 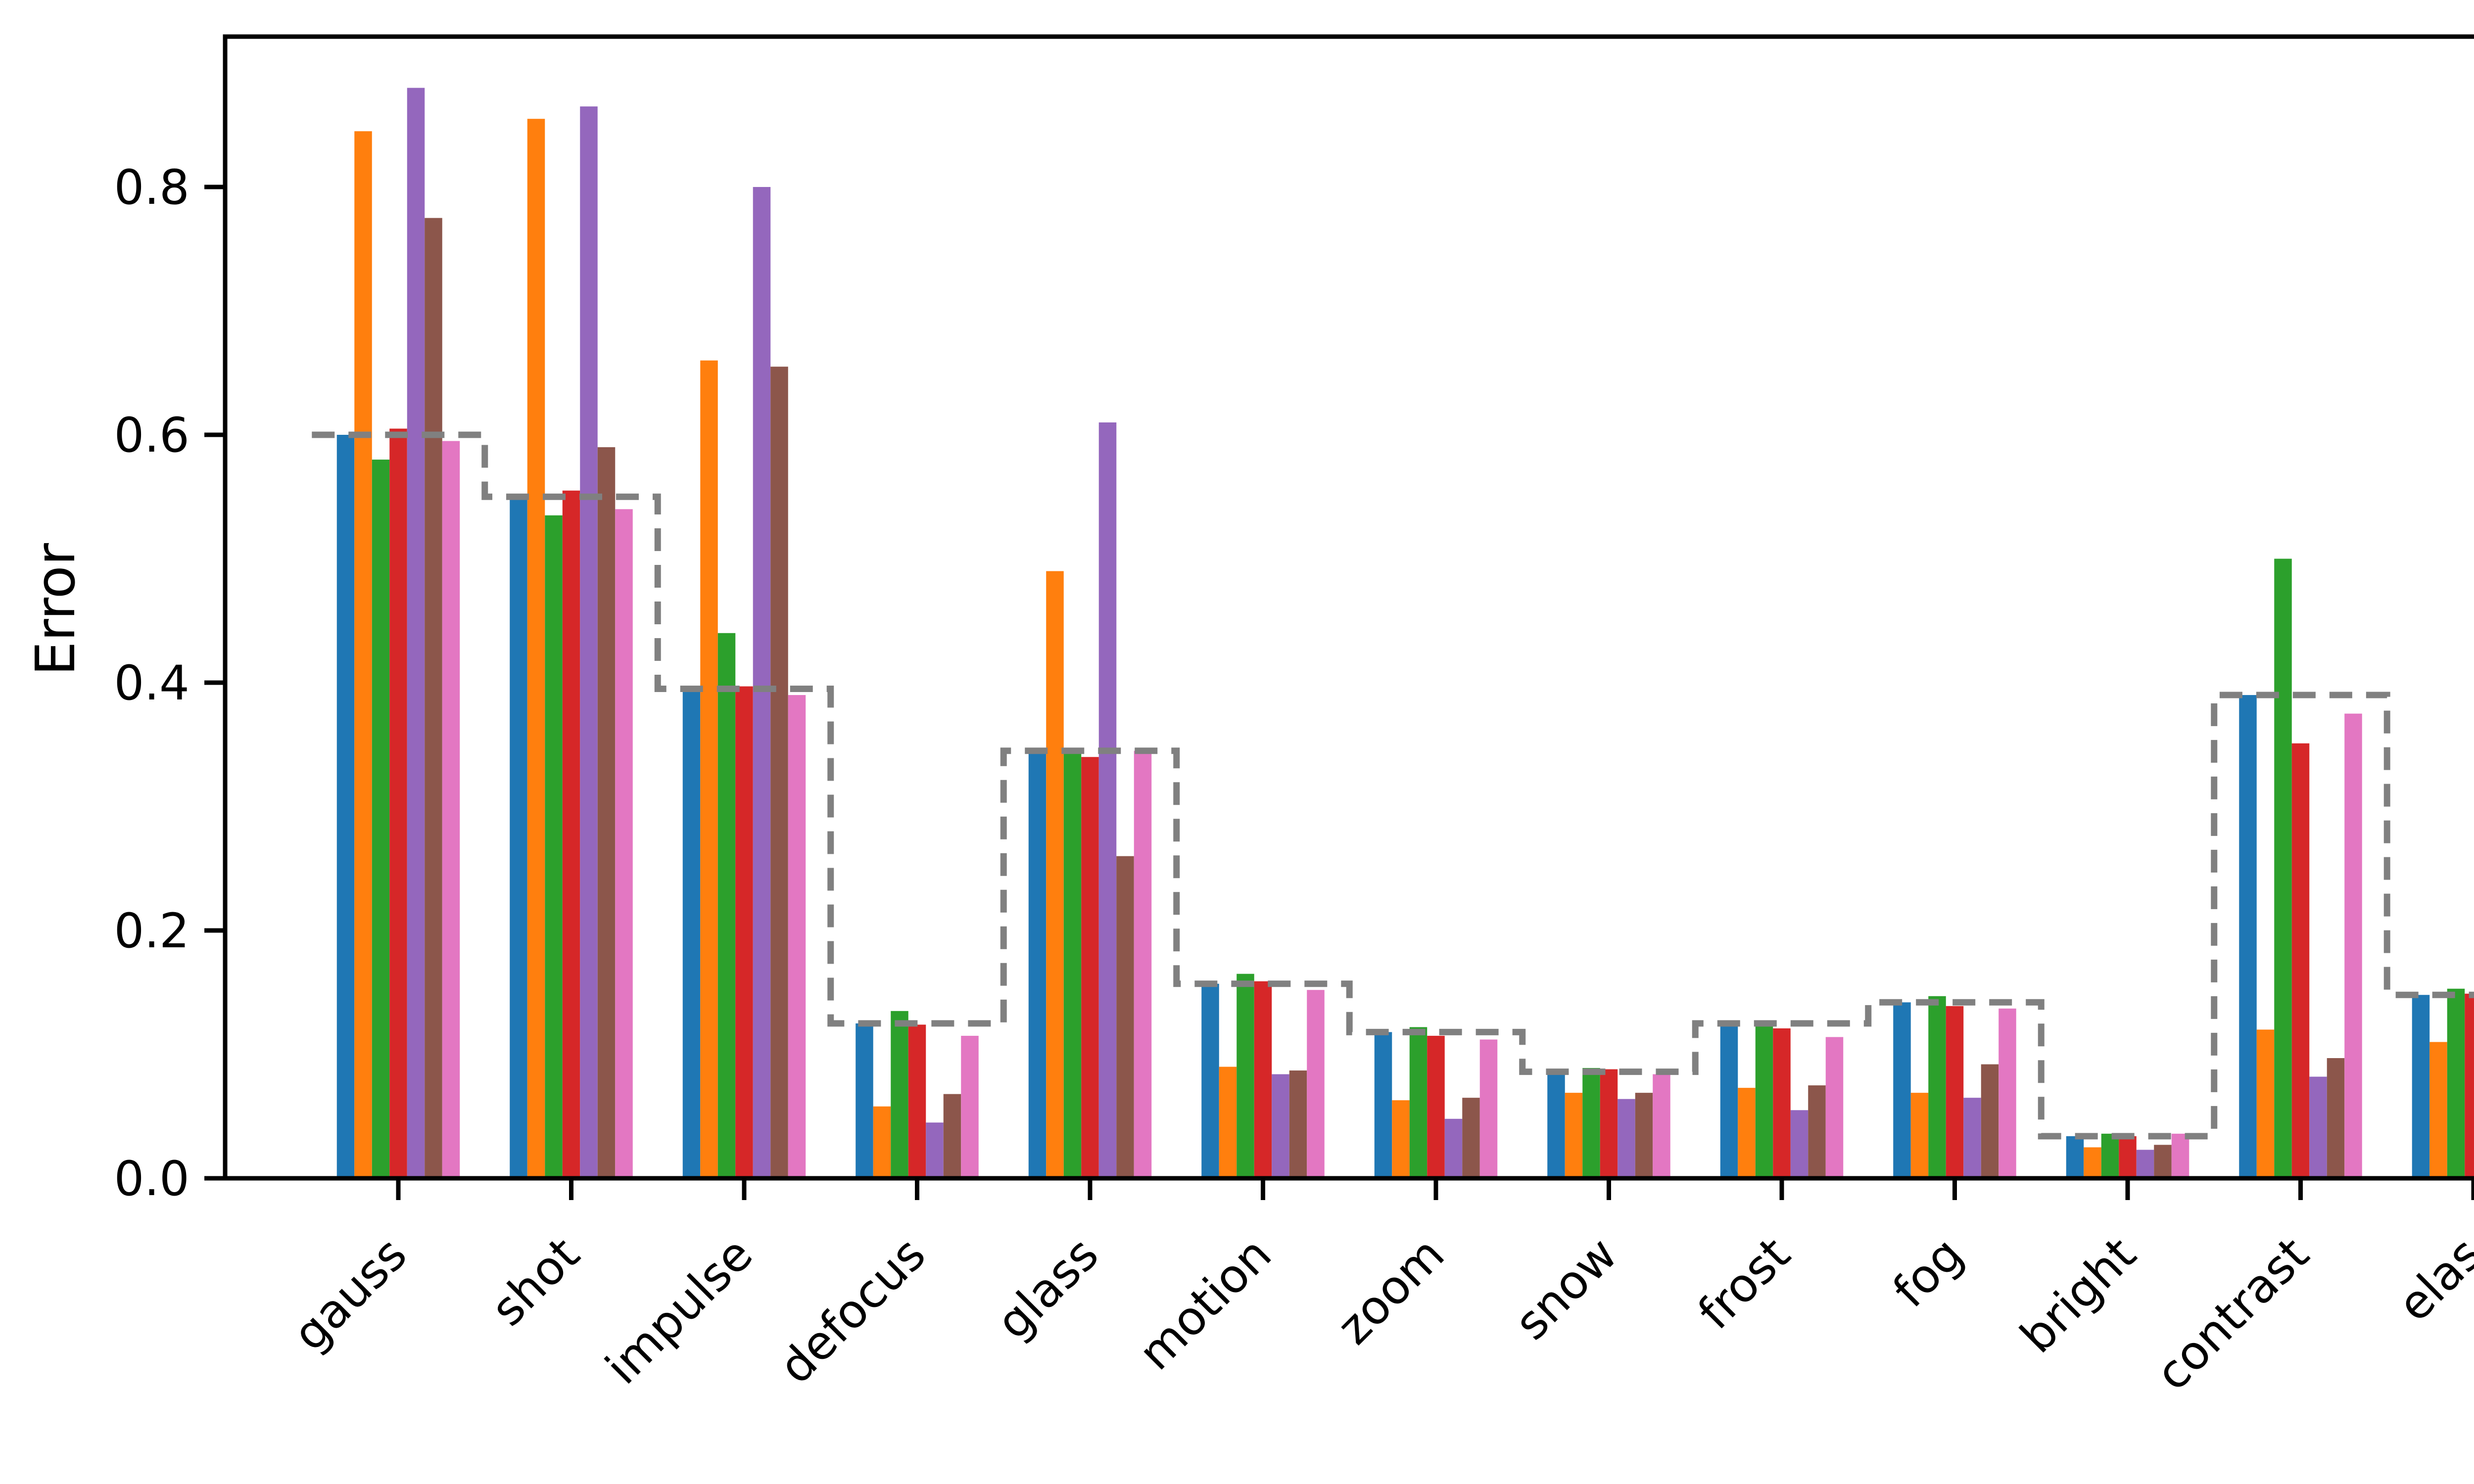 I want to click on bar-source-only-glass, so click(x=1037, y=964).